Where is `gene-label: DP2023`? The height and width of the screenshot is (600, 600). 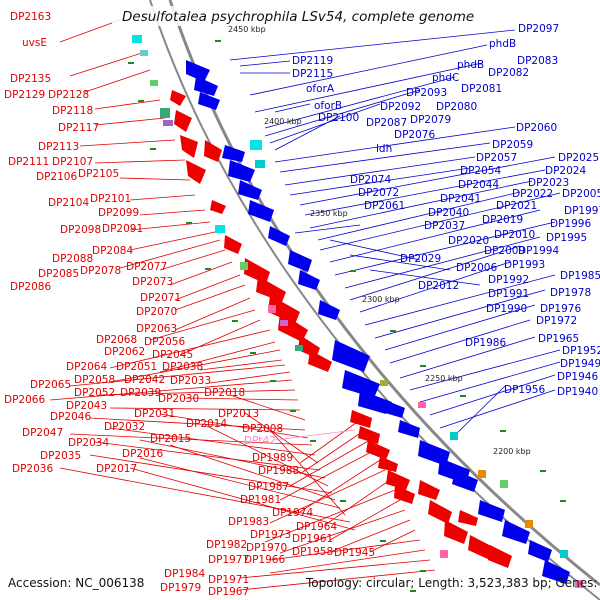 gene-label: DP2023 is located at coordinates (548, 183).